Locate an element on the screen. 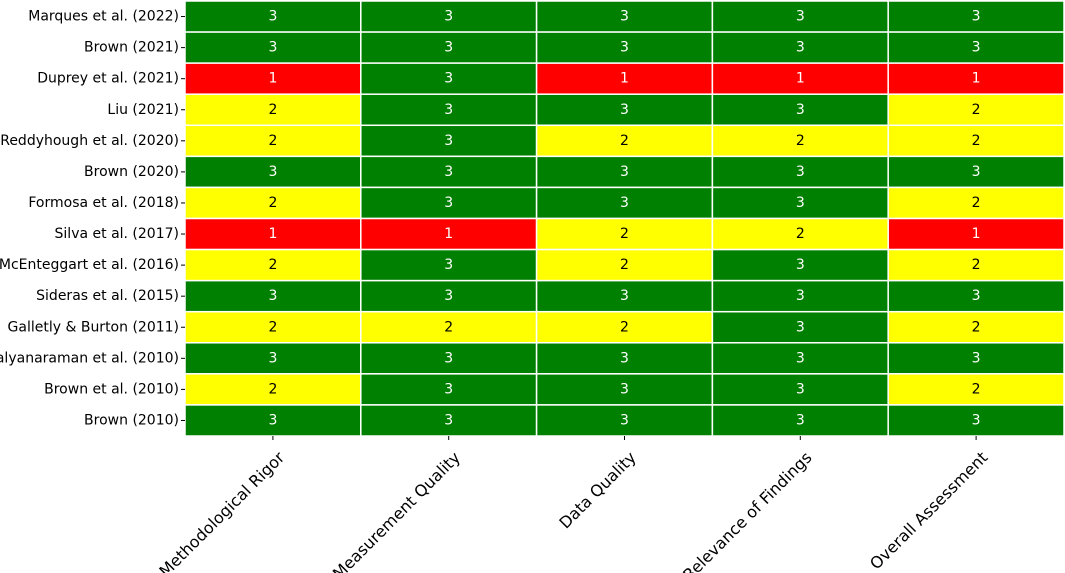  column-label-methodological-rigor: Methodological Rigor is located at coordinates (221, 510).